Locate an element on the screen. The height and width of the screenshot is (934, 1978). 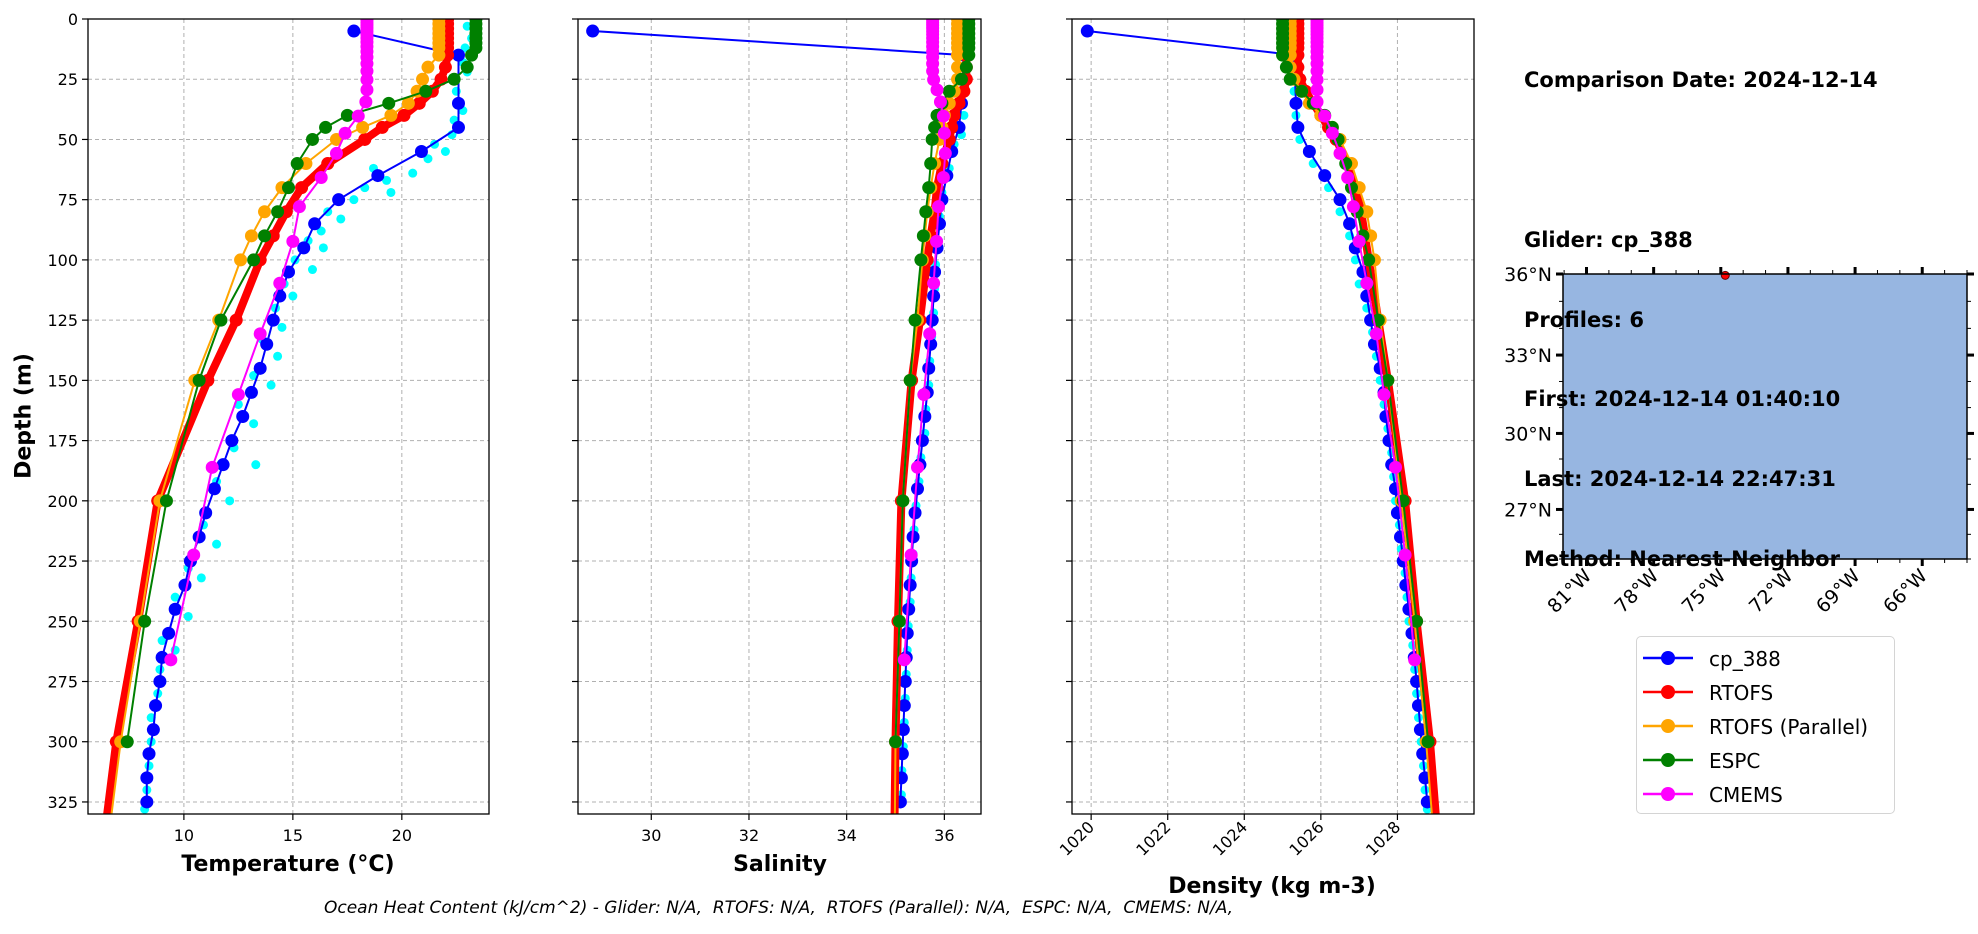
temperature-axis-label: Temperature (°C) is located at coordinates (288, 864).